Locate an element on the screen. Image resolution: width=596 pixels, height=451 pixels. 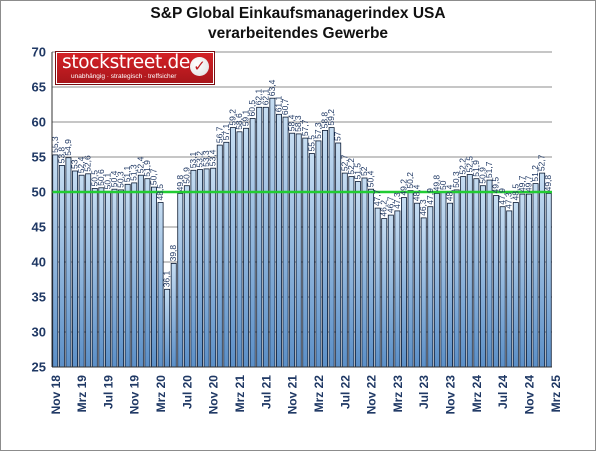
data-label-55: 48,4 is located at coordinates (417, 192).